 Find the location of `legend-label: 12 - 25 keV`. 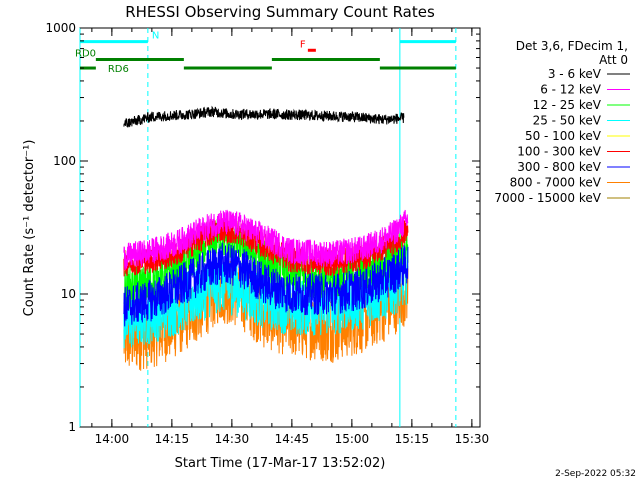

legend-label: 12 - 25 keV is located at coordinates (567, 105).